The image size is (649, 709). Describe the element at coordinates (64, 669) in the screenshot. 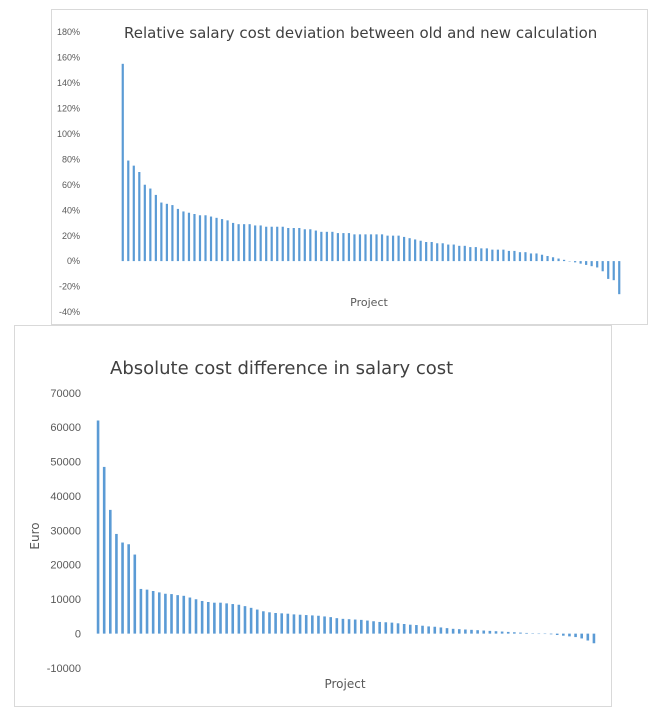

I see `y-tick-label: -10000` at that location.